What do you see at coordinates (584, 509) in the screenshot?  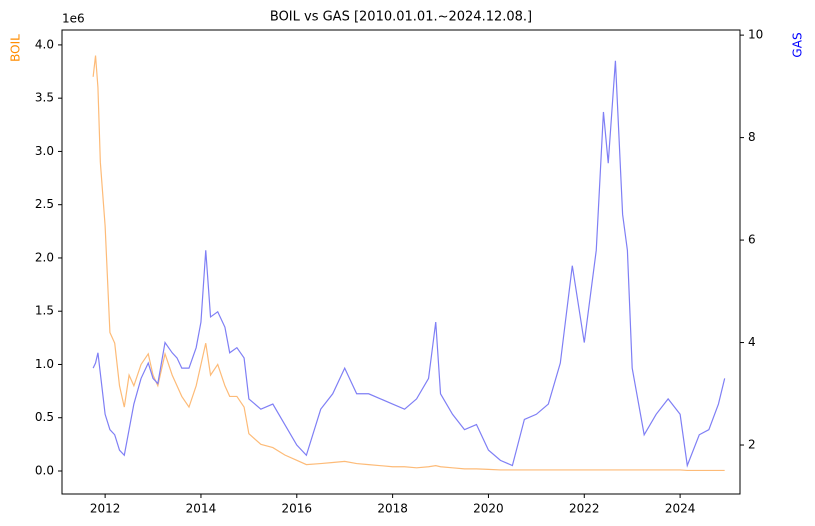 I see `x-tick-label: 2022` at bounding box center [584, 509].